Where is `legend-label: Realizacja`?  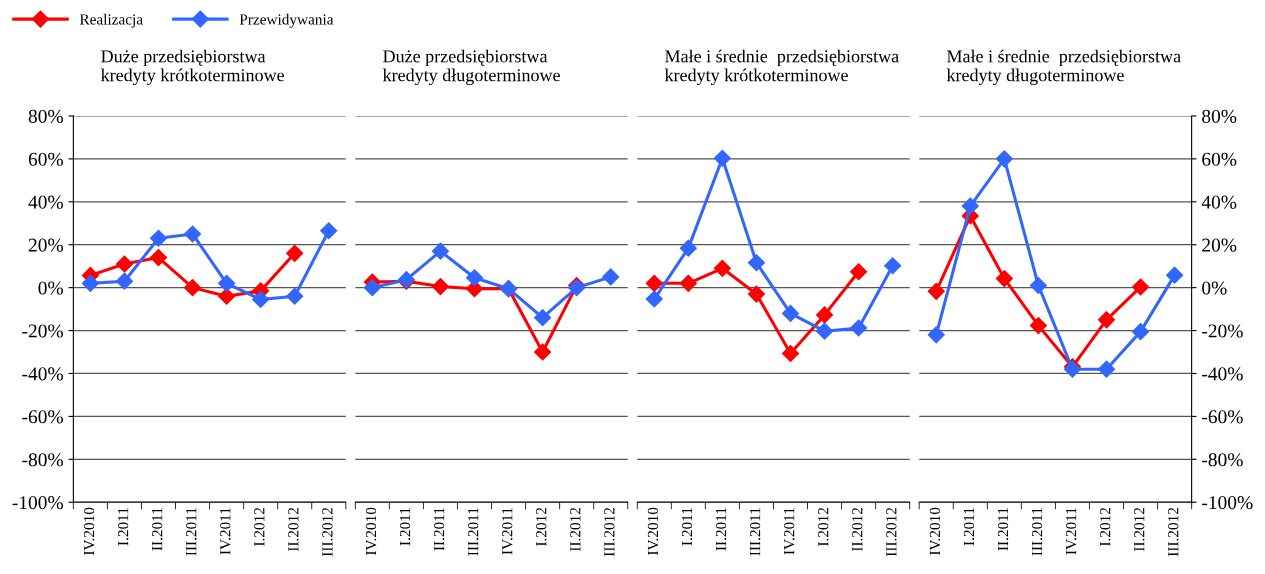
legend-label: Realizacja is located at coordinates (111, 20).